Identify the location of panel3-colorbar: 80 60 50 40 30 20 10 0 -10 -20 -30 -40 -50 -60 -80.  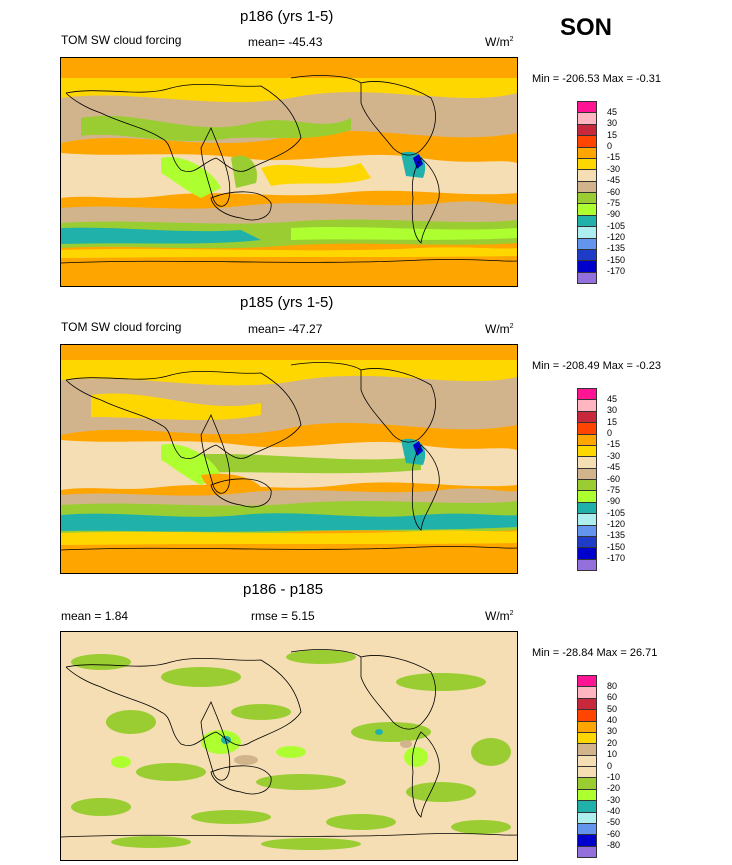
(617, 766).